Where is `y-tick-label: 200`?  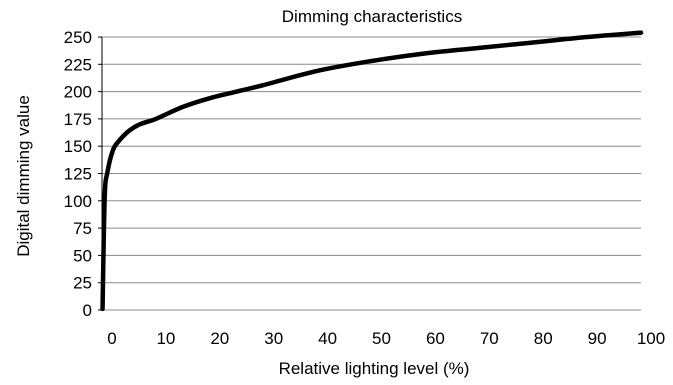 y-tick-label: 200 is located at coordinates (78, 92).